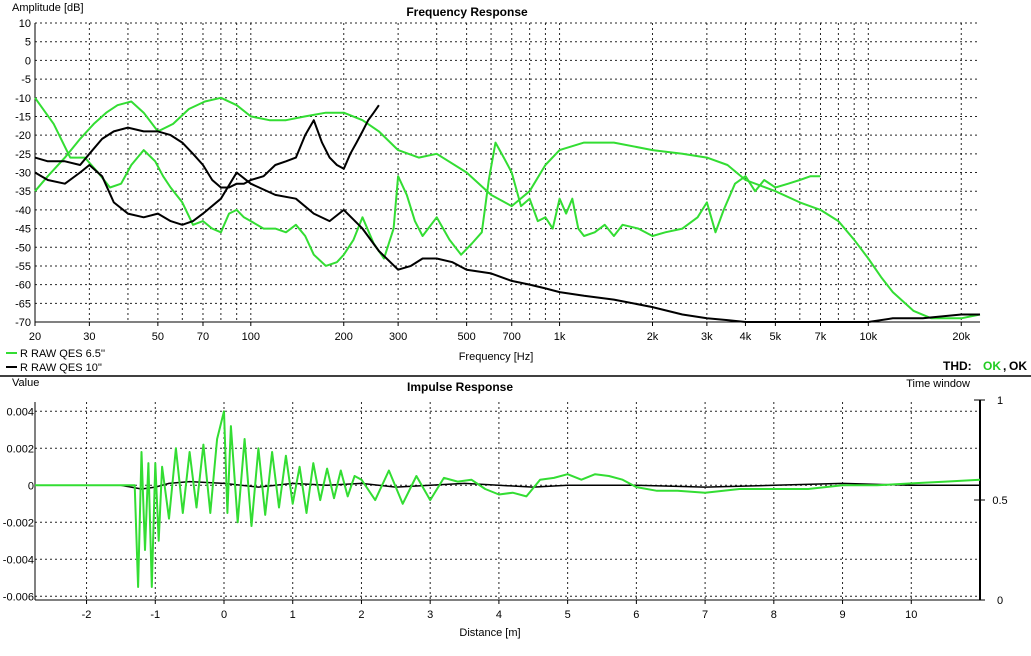 The height and width of the screenshot is (656, 1031). What do you see at coordinates (467, 12) in the screenshot?
I see `freq-title: Frequency Response` at bounding box center [467, 12].